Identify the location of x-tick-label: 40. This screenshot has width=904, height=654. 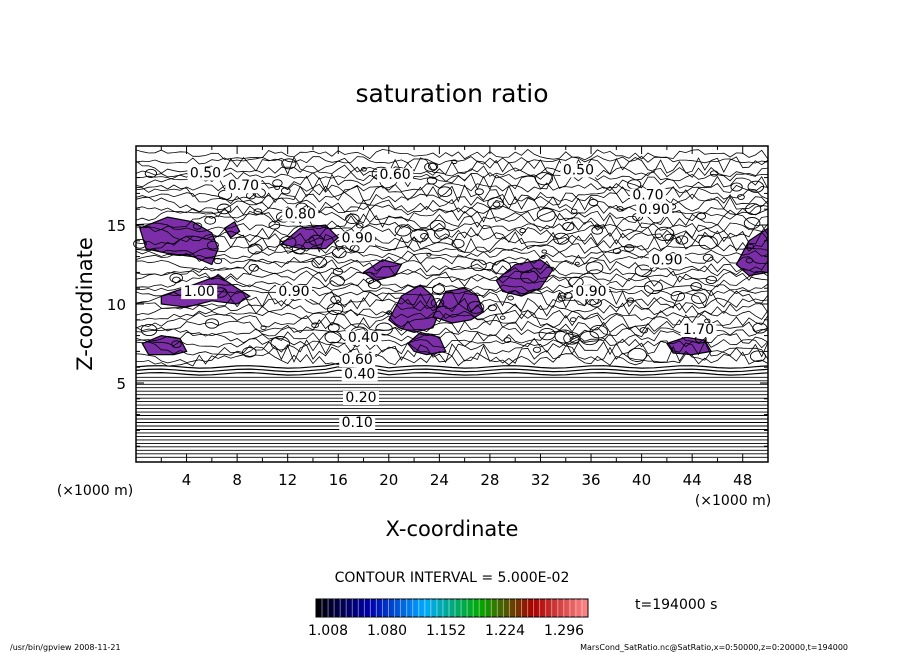
(641, 480).